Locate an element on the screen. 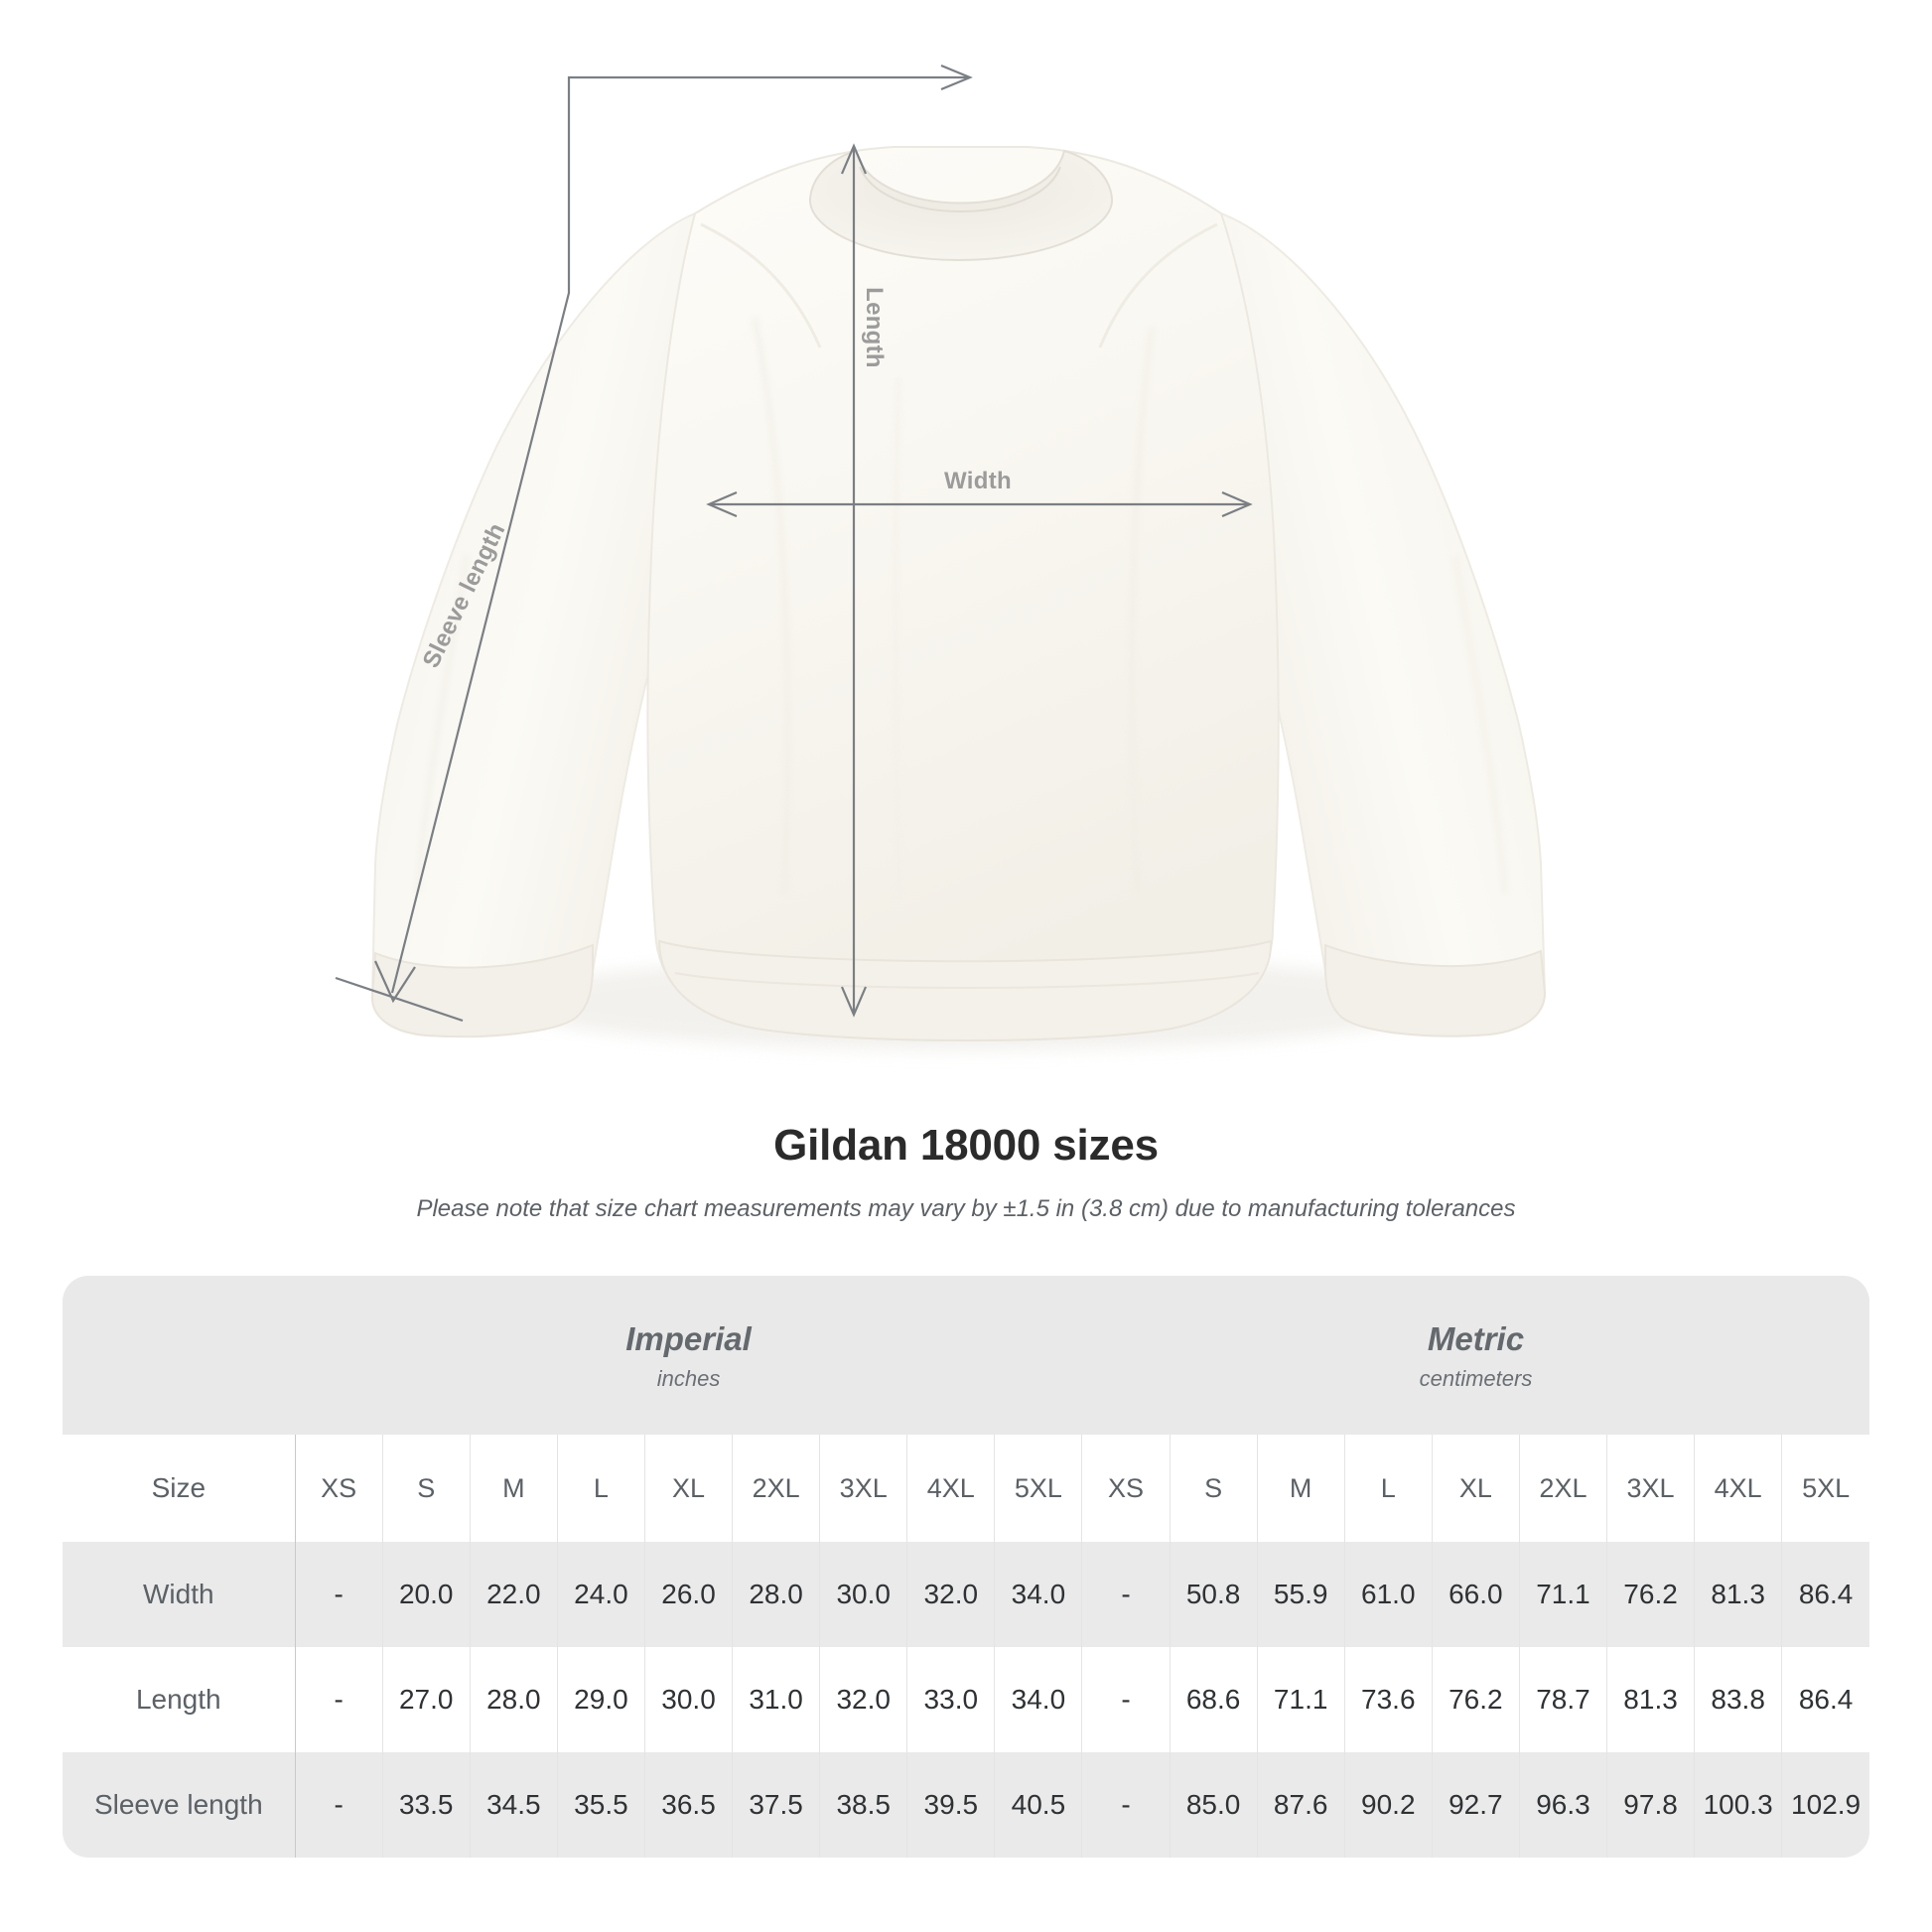 Image resolution: width=1932 pixels, height=1932 pixels. length-annotation-label: Length is located at coordinates (874, 328).